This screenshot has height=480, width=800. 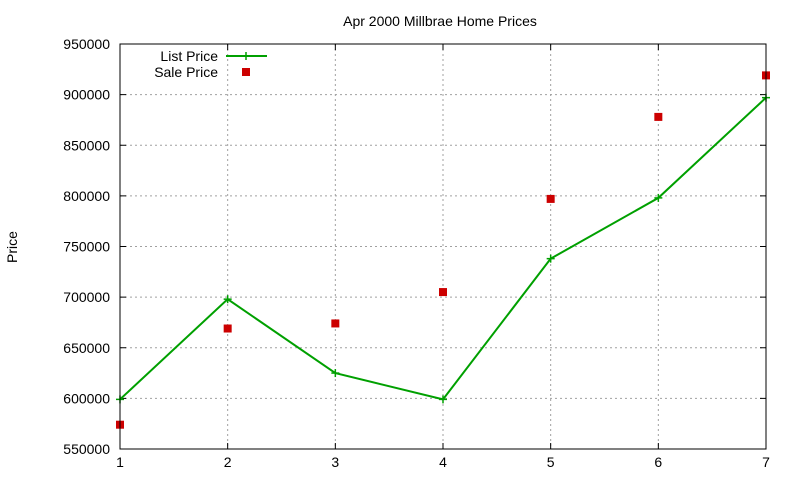 I want to click on legend-label: Sale Price, so click(x=186, y=72).